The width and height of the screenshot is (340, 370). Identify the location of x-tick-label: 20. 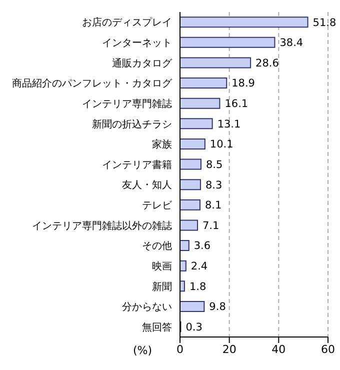
(229, 349).